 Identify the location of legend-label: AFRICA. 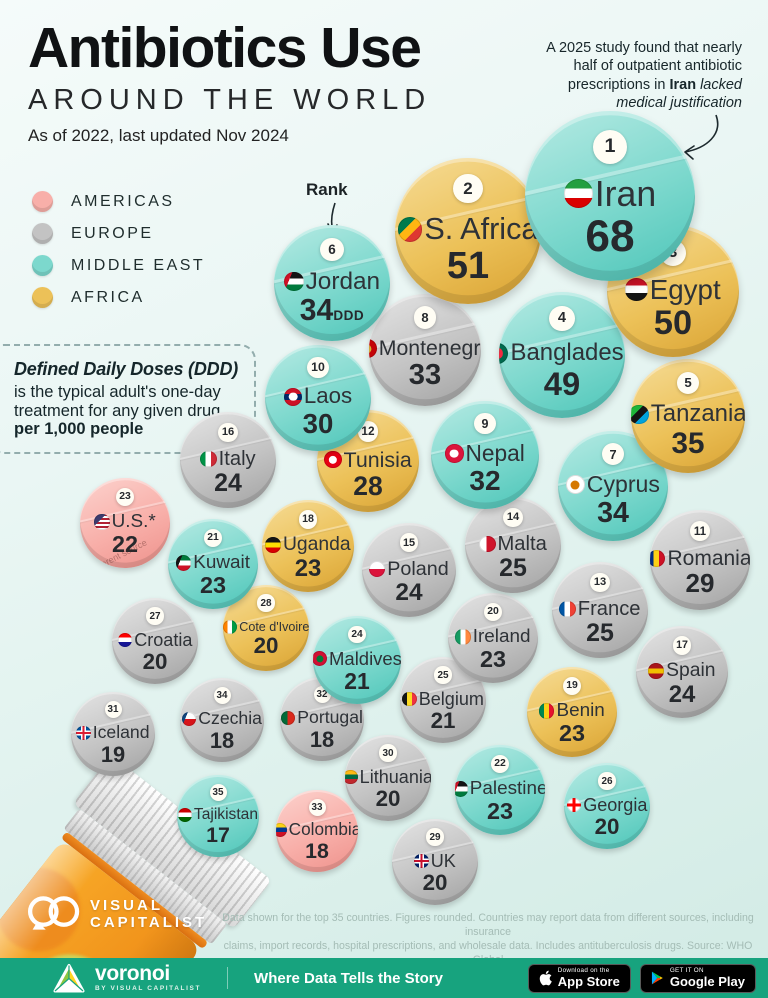
(108, 297).